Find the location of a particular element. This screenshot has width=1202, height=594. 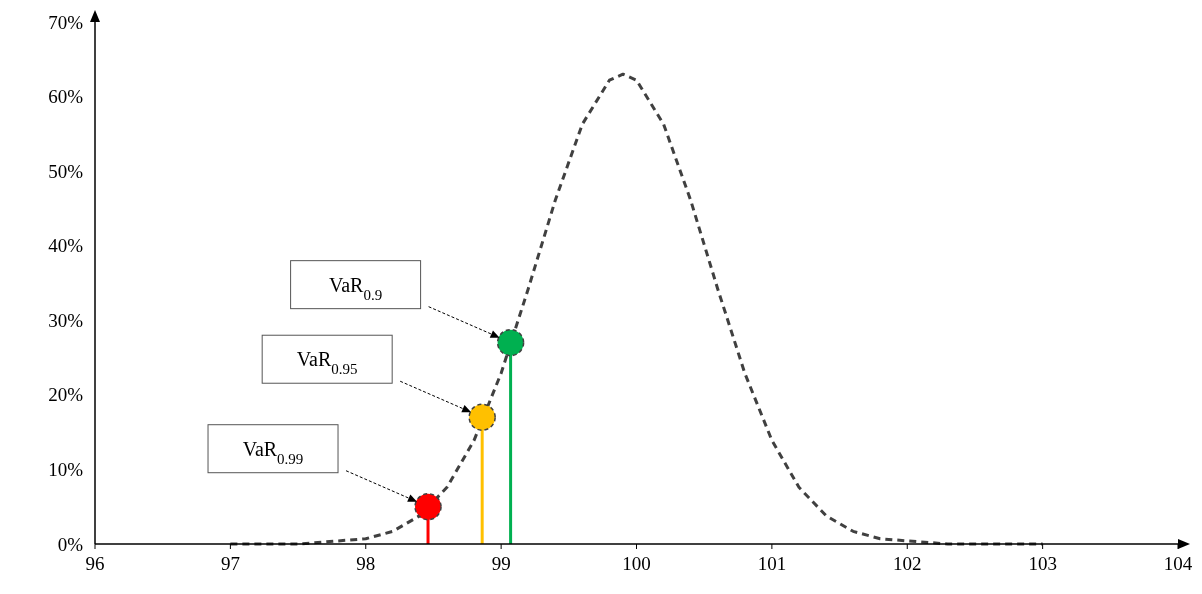

x-tick-label: 103 is located at coordinates (1042, 563).